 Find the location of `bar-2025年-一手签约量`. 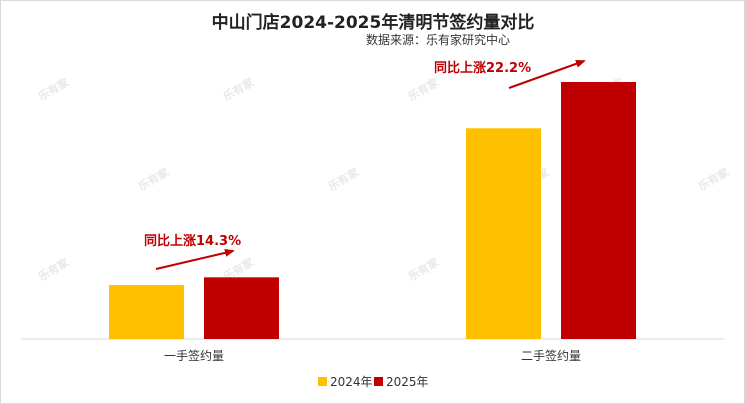

bar-2025年-一手签约量 is located at coordinates (241, 308).